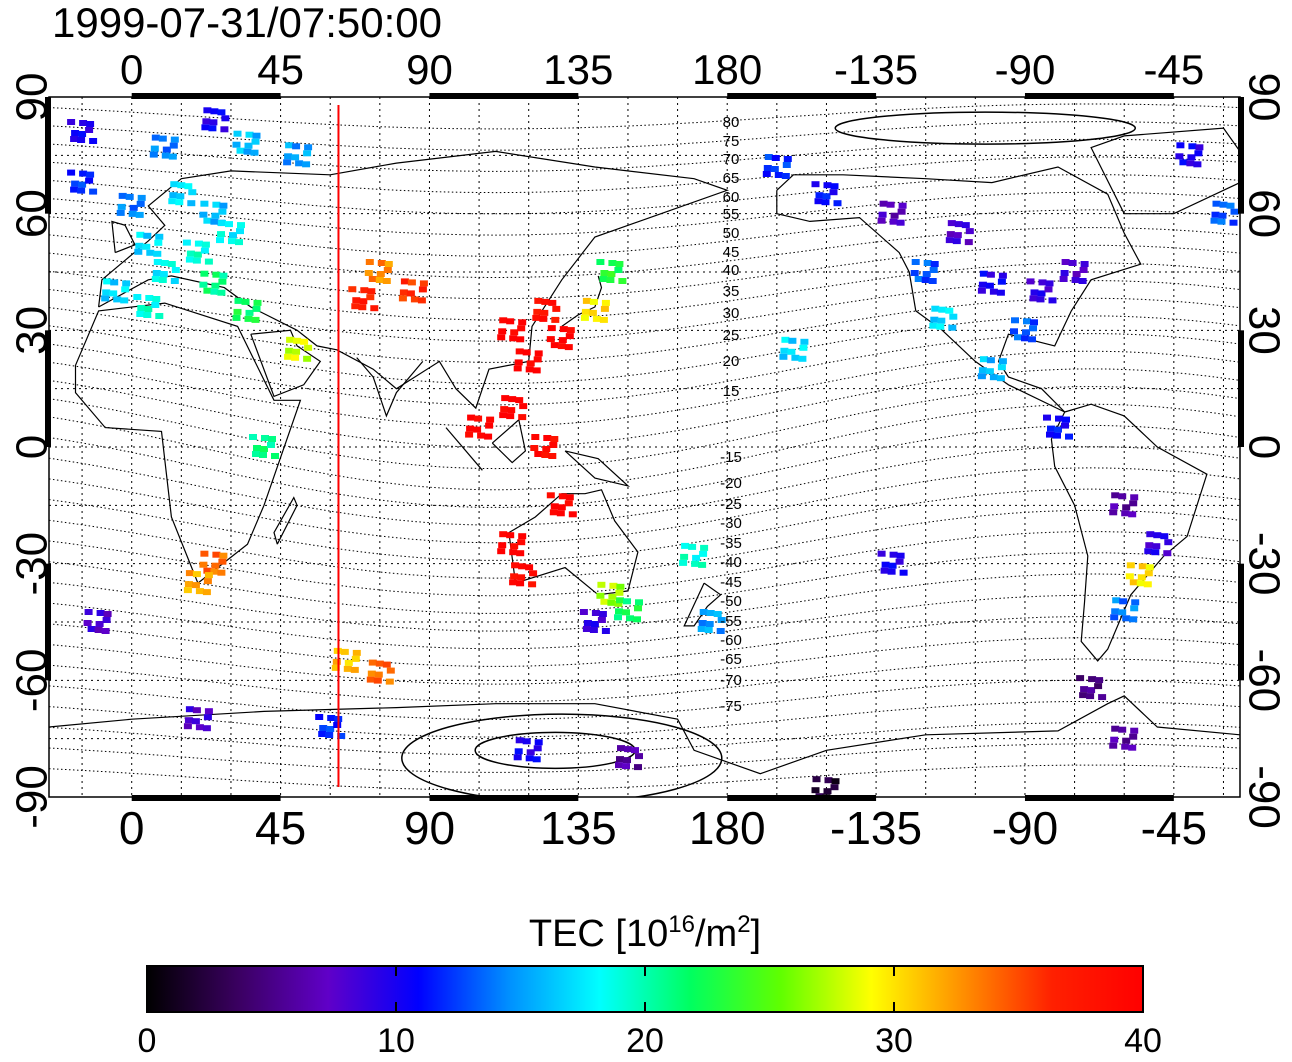 The image size is (1292, 1062). Describe the element at coordinates (985, 128) in the screenshot. I see `north-pole-contour` at that location.